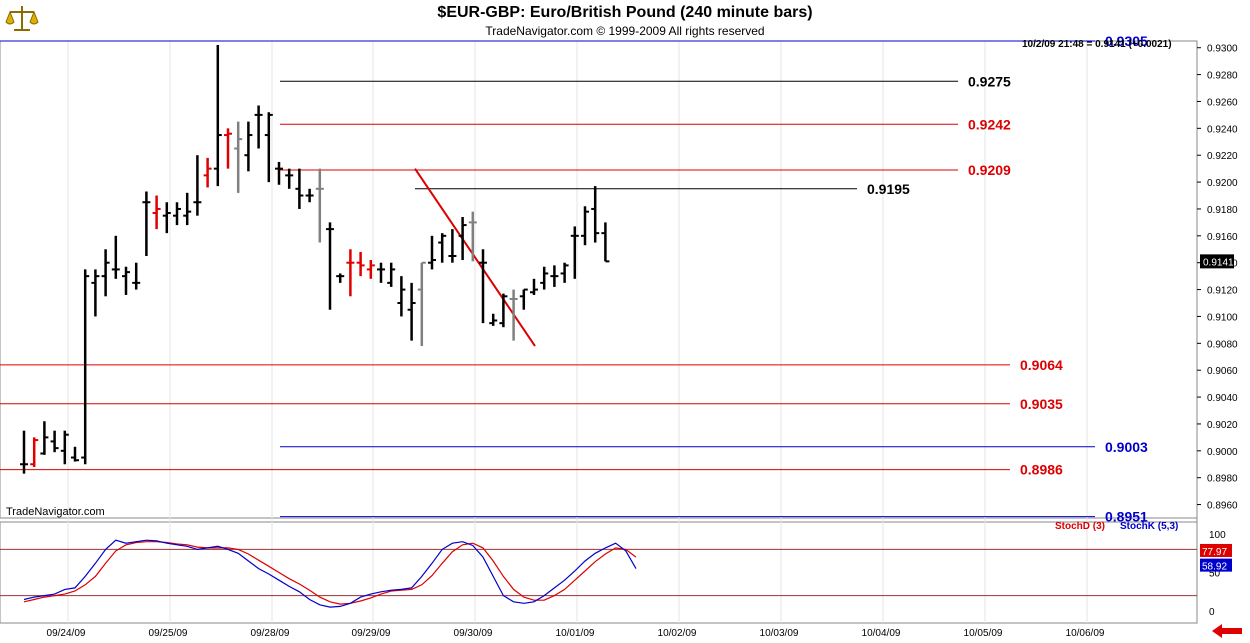 The image size is (1250, 643). Describe the element at coordinates (55, 512) in the screenshot. I see `watermark: TradeNavigator.com` at that location.